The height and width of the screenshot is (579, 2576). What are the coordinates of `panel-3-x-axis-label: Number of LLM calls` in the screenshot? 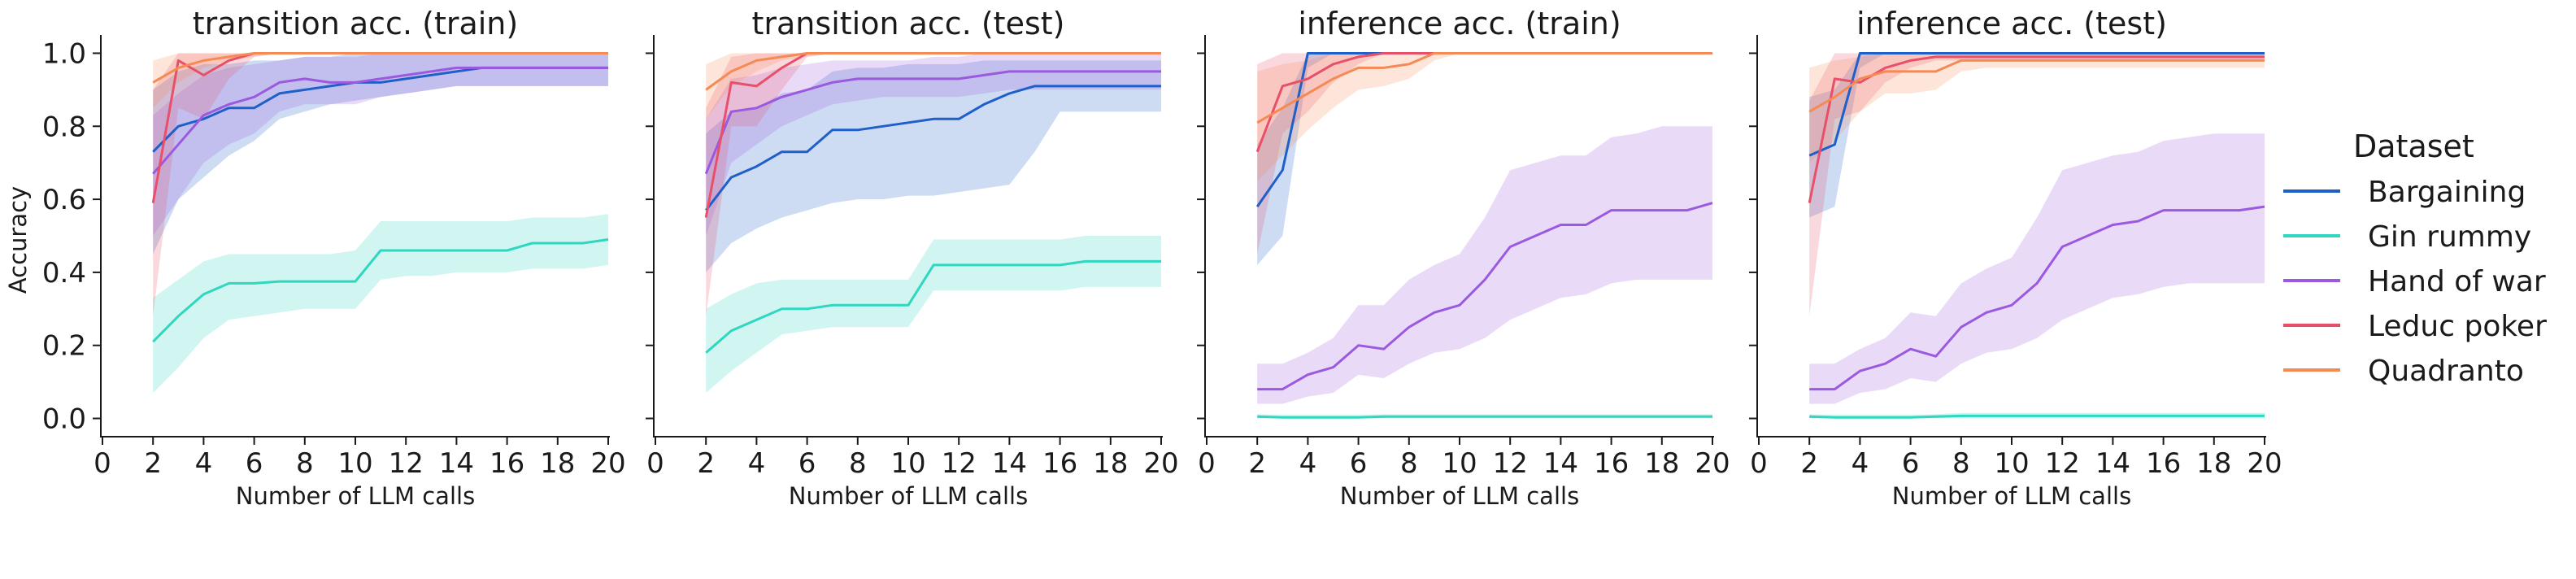 It's located at (1460, 496).